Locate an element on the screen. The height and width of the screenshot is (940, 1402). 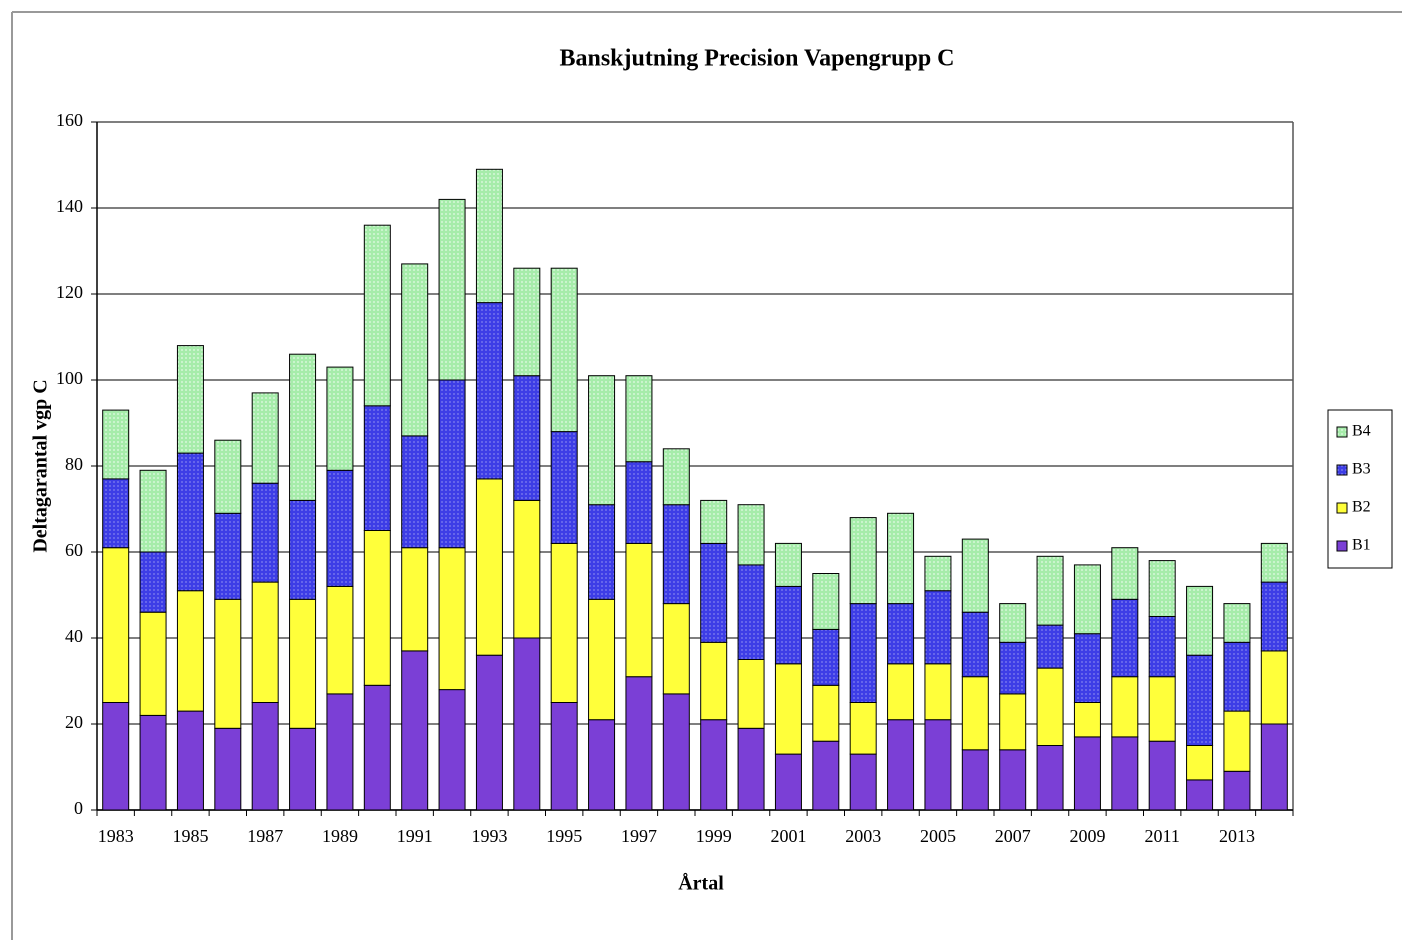
y-tick-label: 0 is located at coordinates (78, 808).